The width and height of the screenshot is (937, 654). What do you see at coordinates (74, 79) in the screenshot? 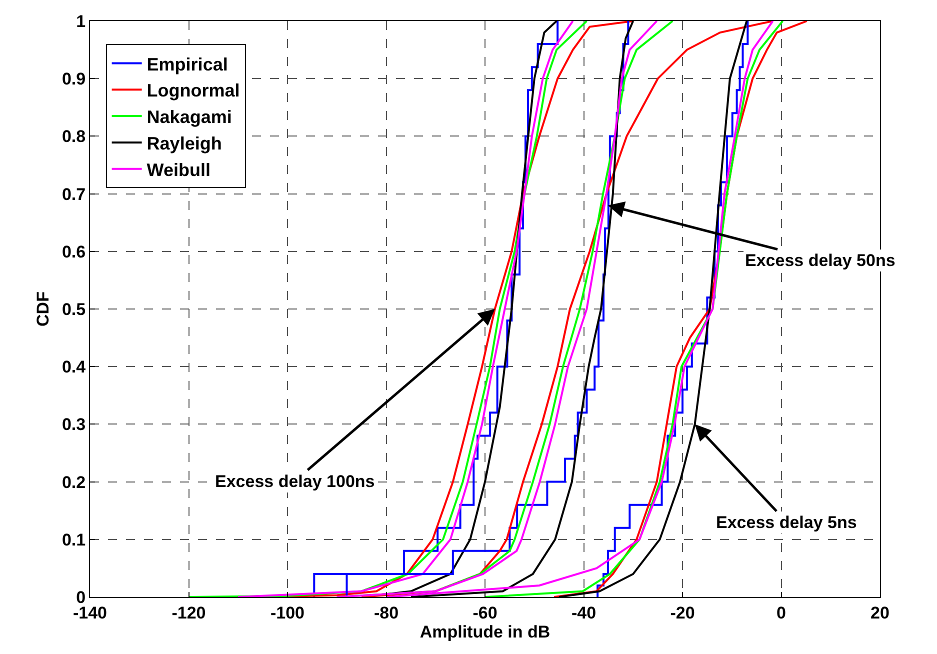
I see `y-tick-label: 0.9` at bounding box center [74, 79].